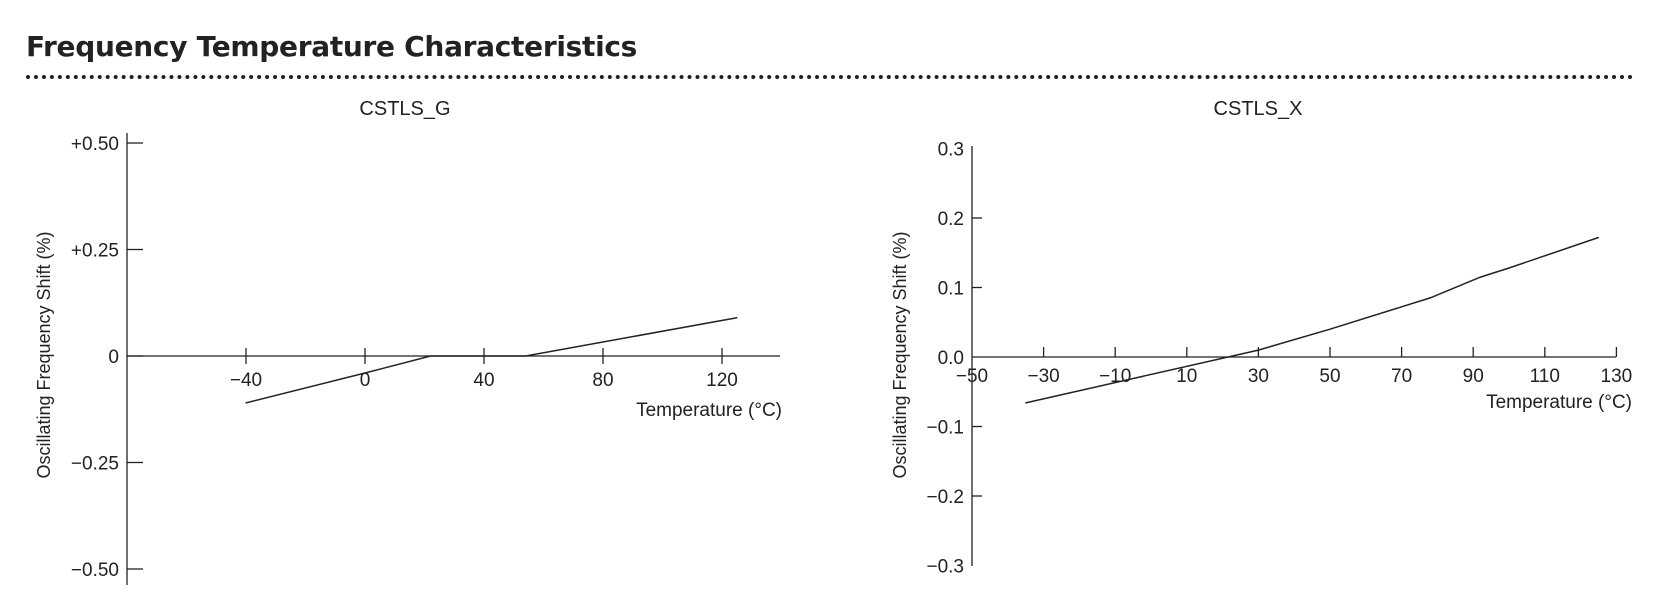 This screenshot has width=1678, height=615. Describe the element at coordinates (1258, 376) in the screenshot. I see `x-tick-label: 30` at that location.